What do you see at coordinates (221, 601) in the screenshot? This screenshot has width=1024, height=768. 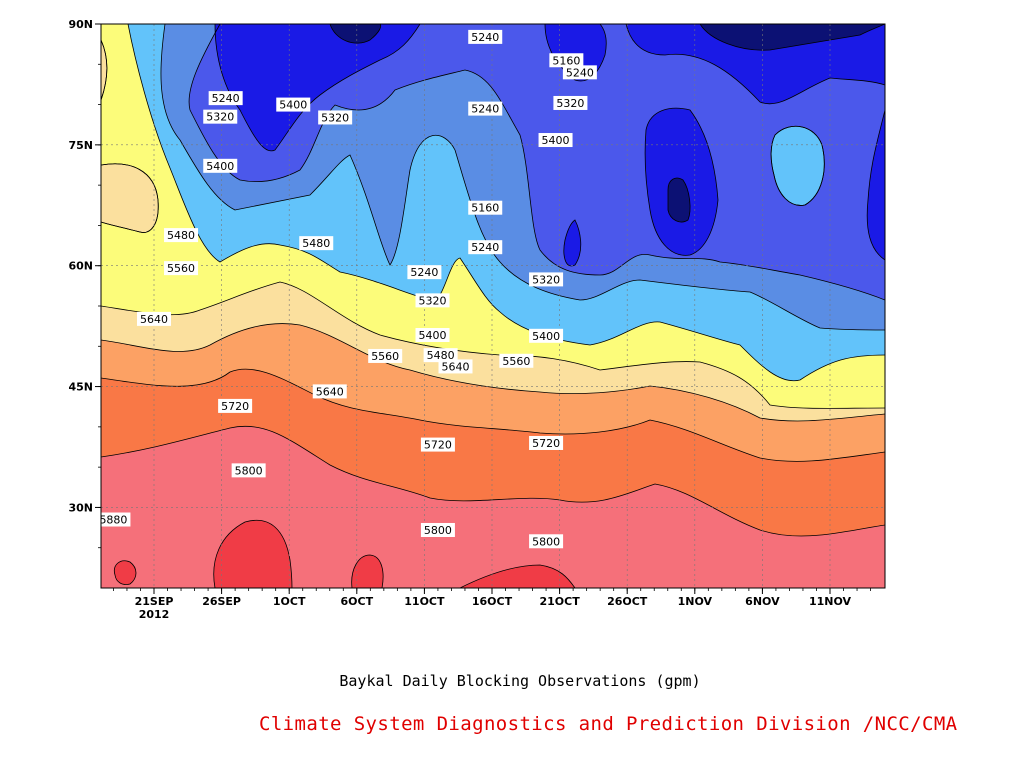 I see `x-tick-label: 26SEP` at bounding box center [221, 601].